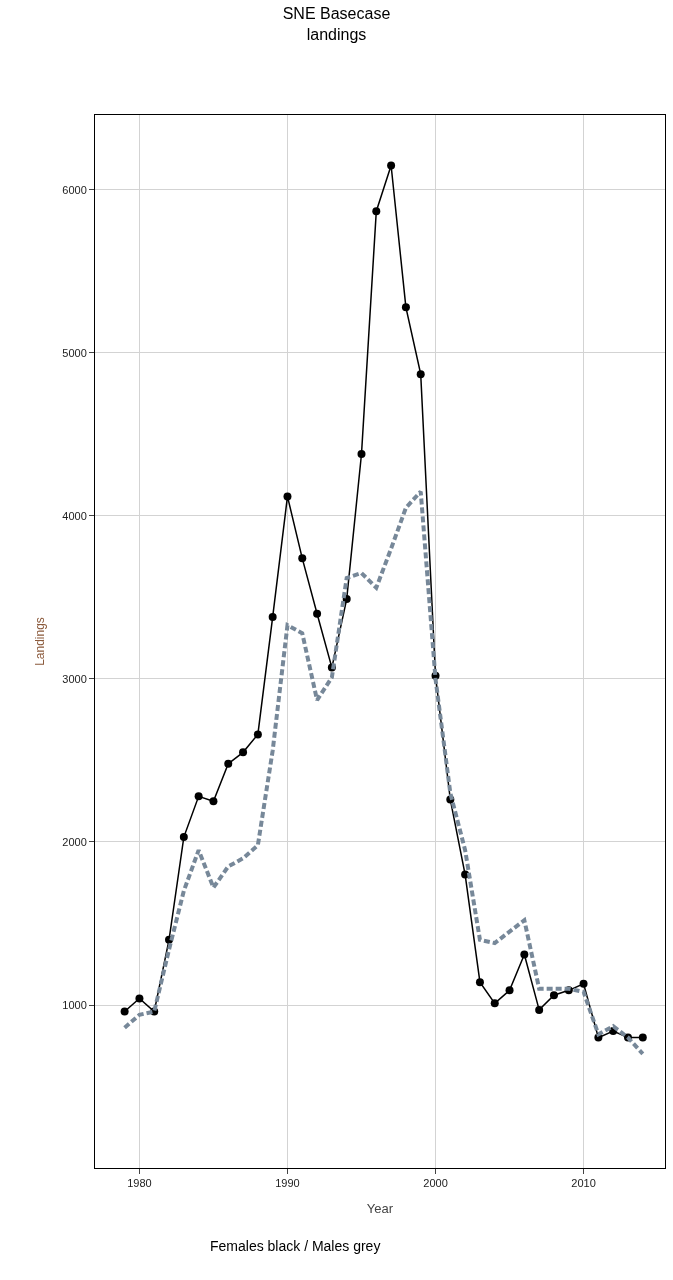 This screenshot has height=1280, width=673. Describe the element at coordinates (74, 841) in the screenshot. I see `y-tick-label: 2000` at that location.